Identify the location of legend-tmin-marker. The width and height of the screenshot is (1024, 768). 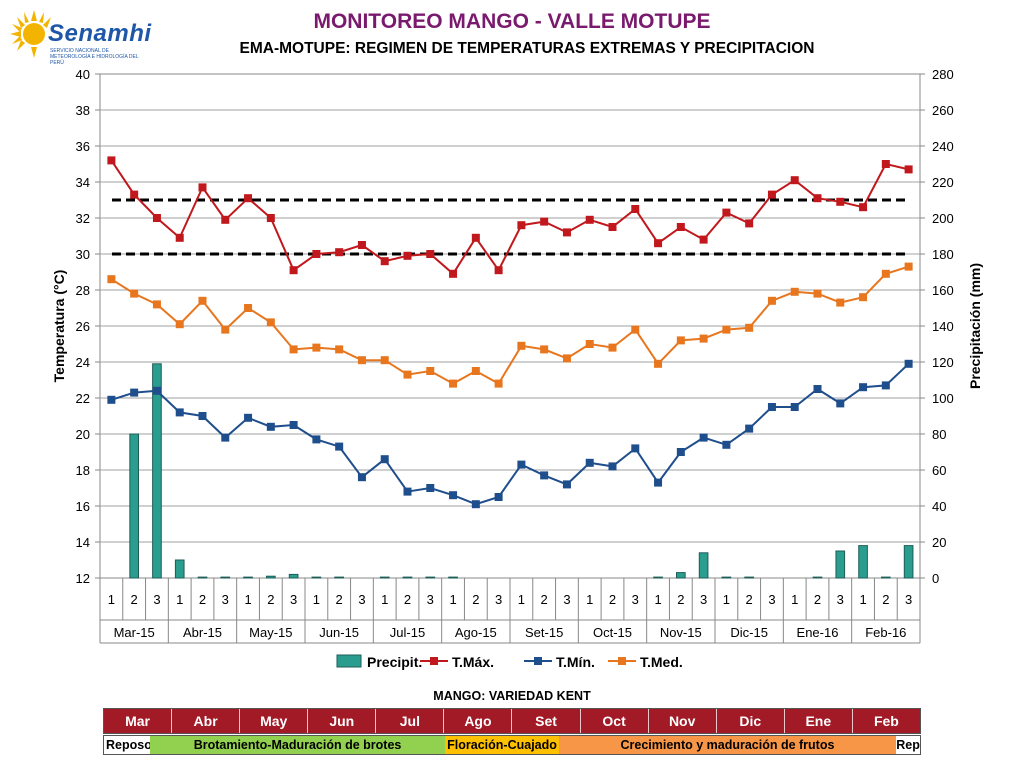
(538, 661).